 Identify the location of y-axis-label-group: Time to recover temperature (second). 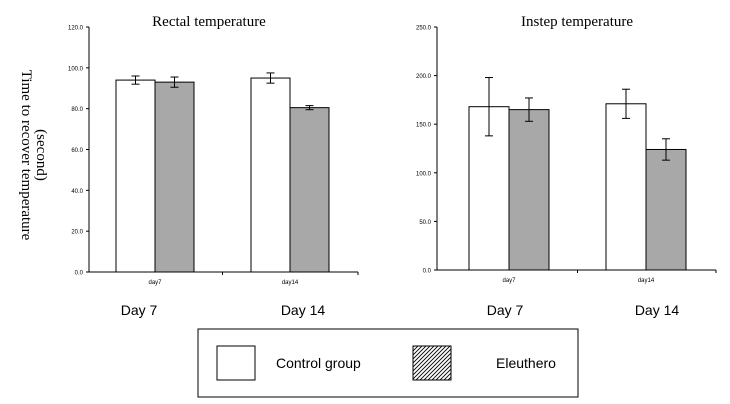
(33, 155).